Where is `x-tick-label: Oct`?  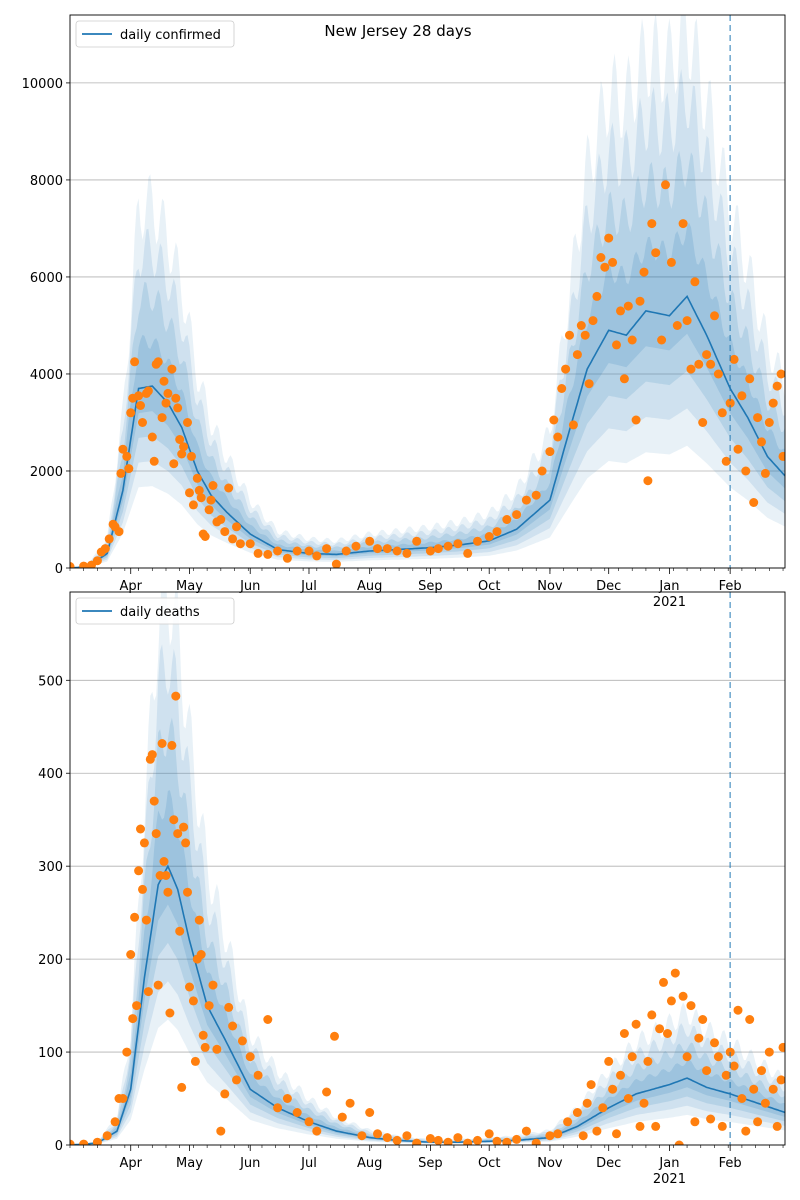
x-tick-label: Oct is located at coordinates (489, 1163).